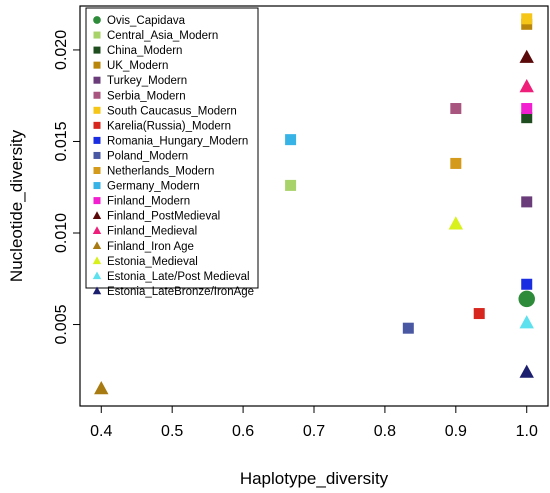 This screenshot has width=550, height=493. What do you see at coordinates (147, 81) in the screenshot?
I see `legend-label: Turkey_Modern` at bounding box center [147, 81].